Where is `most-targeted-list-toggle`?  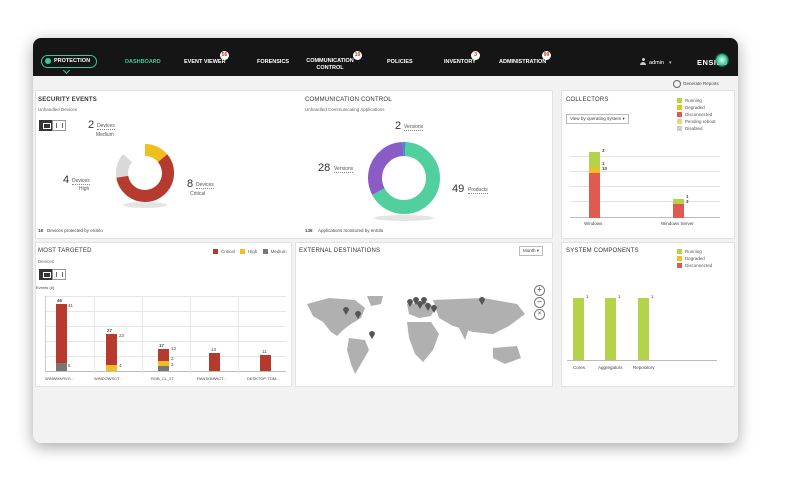 most-targeted-list-toggle is located at coordinates (59, 274).